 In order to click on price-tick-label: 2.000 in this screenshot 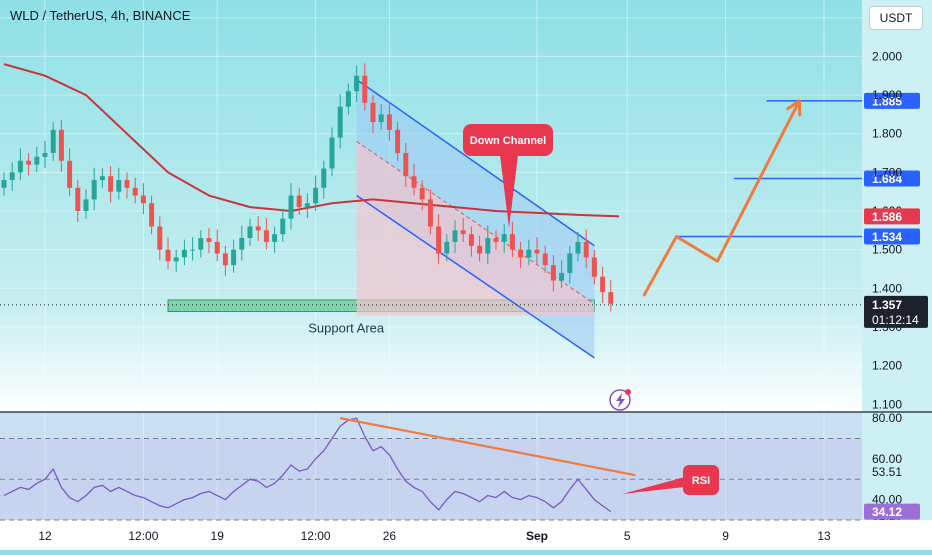, I will do `click(887, 56)`.